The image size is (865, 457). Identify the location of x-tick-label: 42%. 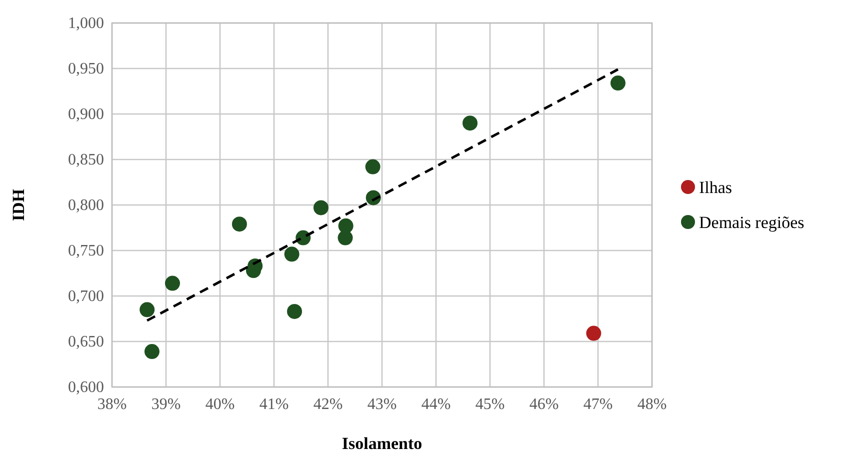
(328, 404).